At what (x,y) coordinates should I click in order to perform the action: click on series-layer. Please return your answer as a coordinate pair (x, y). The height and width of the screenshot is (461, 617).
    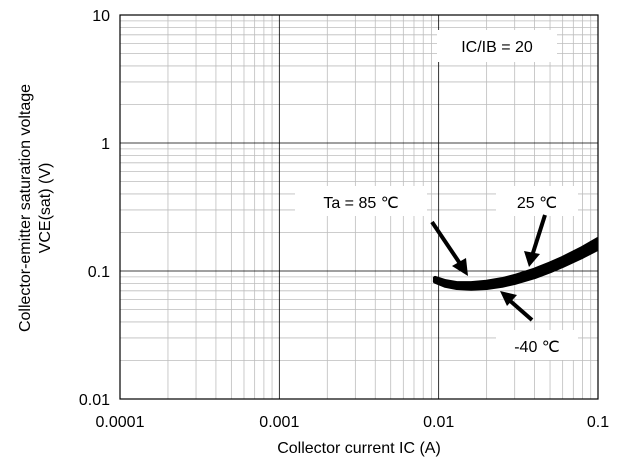
    Looking at the image, I should click on (515, 264).